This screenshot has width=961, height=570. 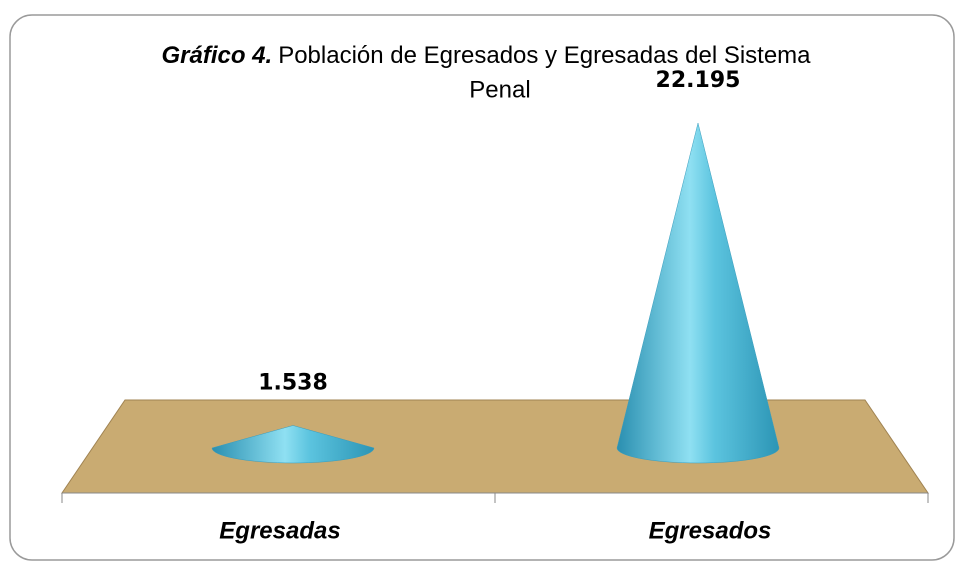 I want to click on title-line2: Penal, so click(x=499, y=89).